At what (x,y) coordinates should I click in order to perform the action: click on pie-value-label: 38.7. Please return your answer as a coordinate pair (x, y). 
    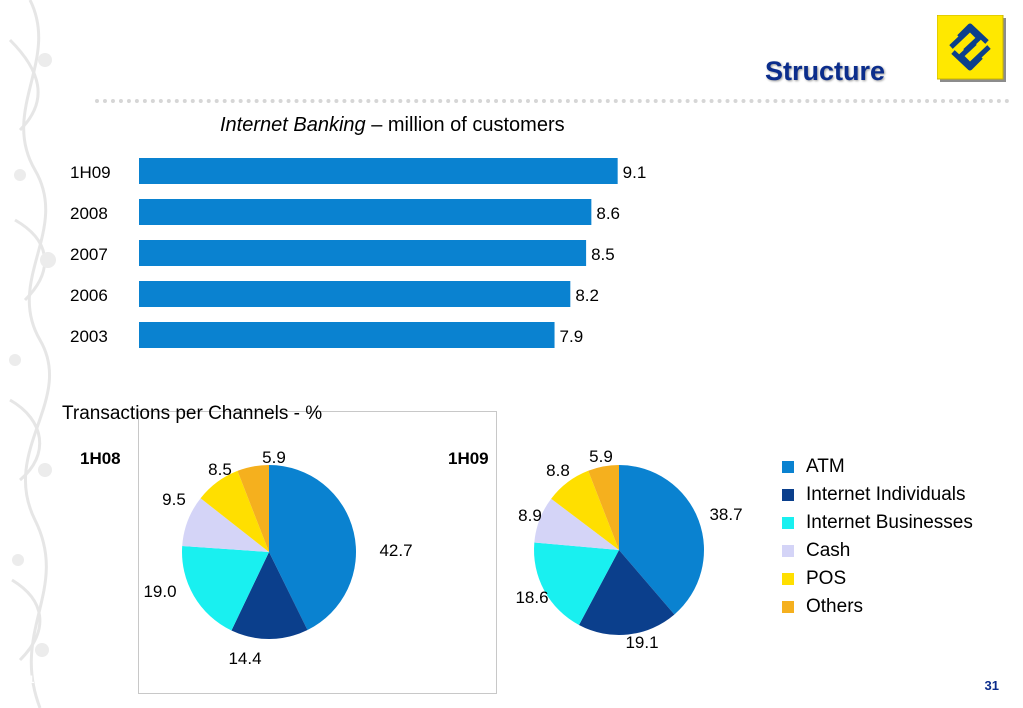
    Looking at the image, I should click on (725, 514).